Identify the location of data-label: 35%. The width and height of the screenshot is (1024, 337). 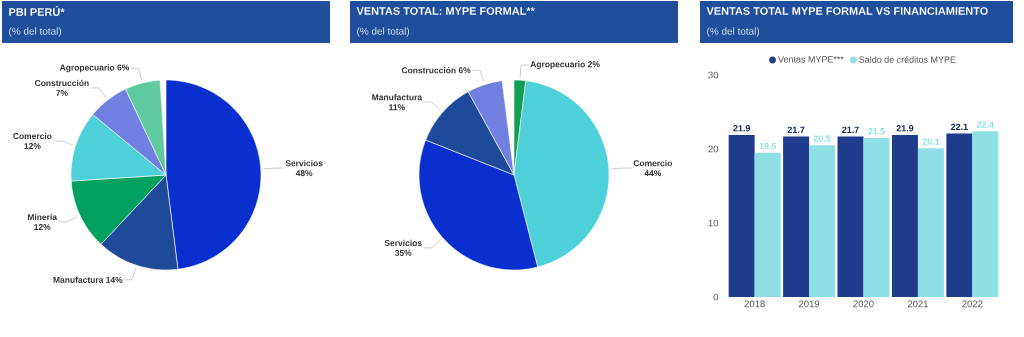
(403, 252).